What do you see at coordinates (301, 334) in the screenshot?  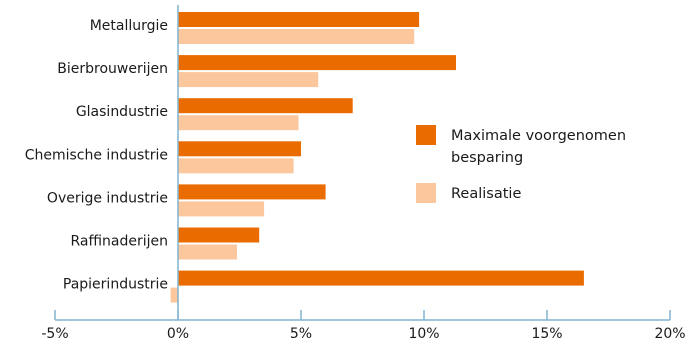 I see `x-tick-label: 5%` at bounding box center [301, 334].